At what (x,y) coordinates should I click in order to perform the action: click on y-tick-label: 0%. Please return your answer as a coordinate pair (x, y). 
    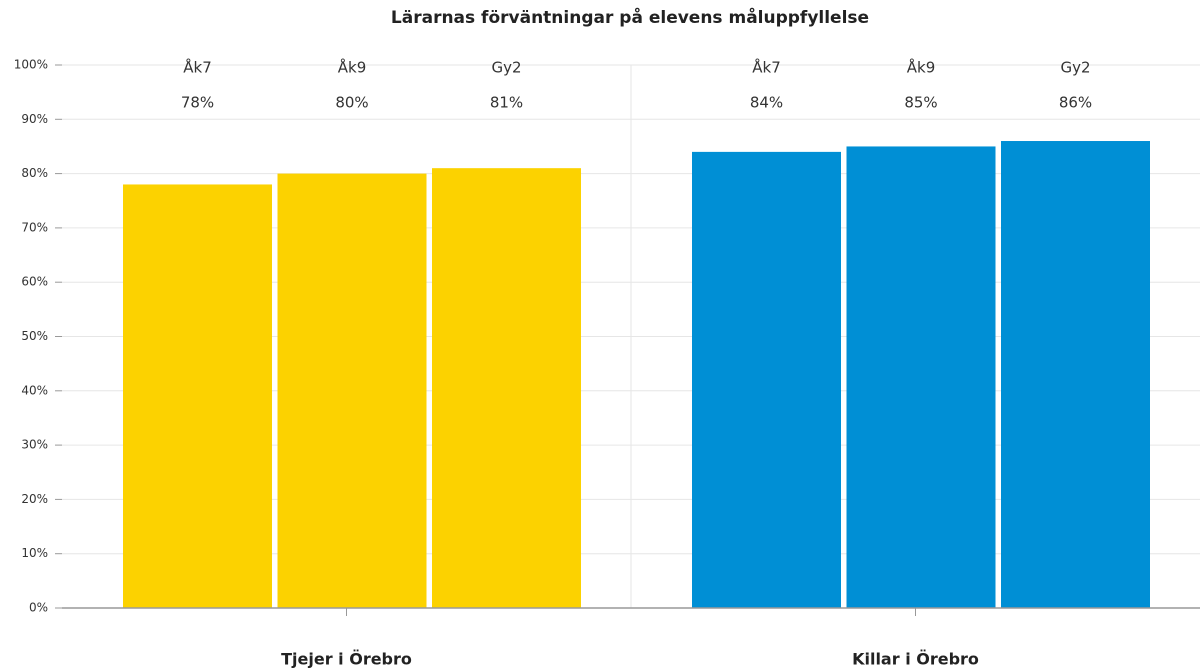
    Looking at the image, I should click on (38, 608).